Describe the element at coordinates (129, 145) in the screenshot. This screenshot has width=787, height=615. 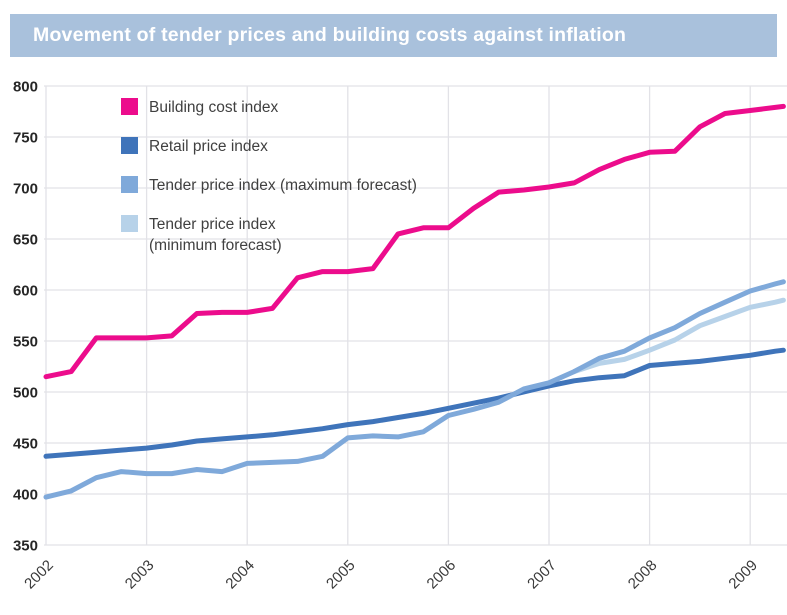
I see `legend-swatch-retail-price-index` at that location.